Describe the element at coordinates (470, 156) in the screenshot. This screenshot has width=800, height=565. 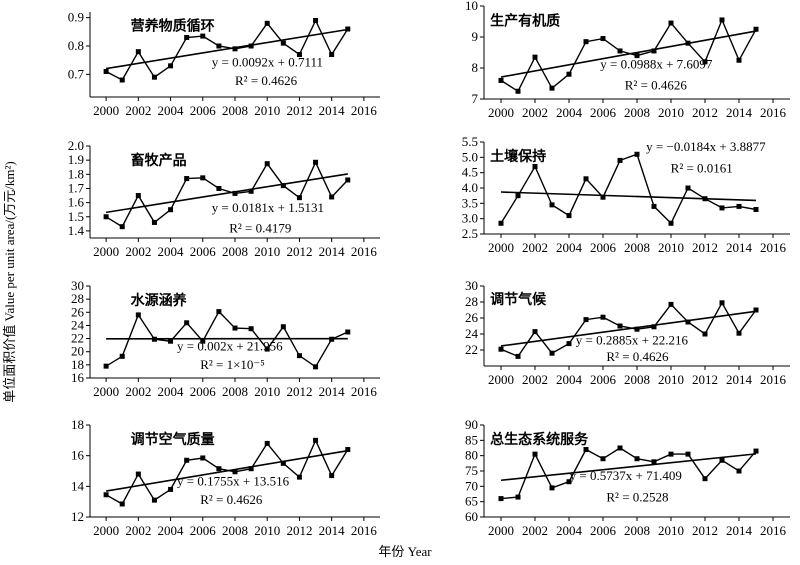
I see `y-tick-label: 5.0` at that location.